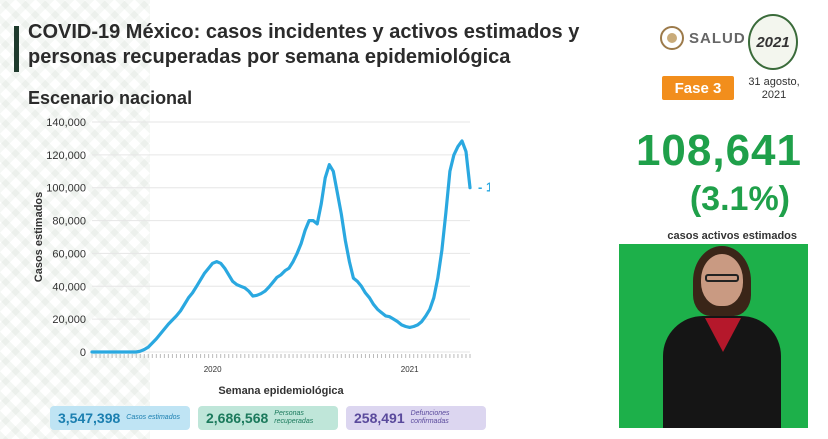  I want to click on year-2021-logo: 2021, so click(773, 42).